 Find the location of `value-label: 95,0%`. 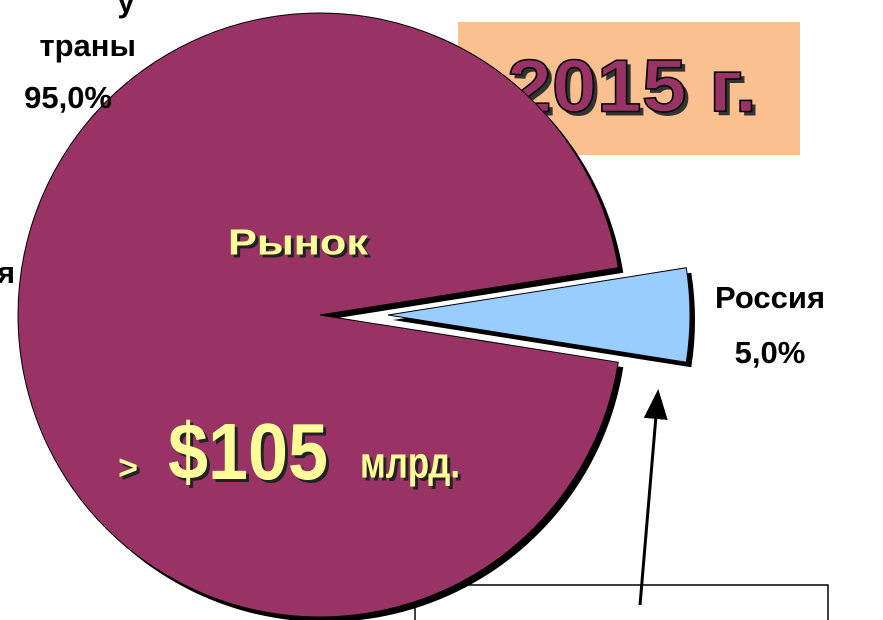

value-label: 95,0% is located at coordinates (68, 97).